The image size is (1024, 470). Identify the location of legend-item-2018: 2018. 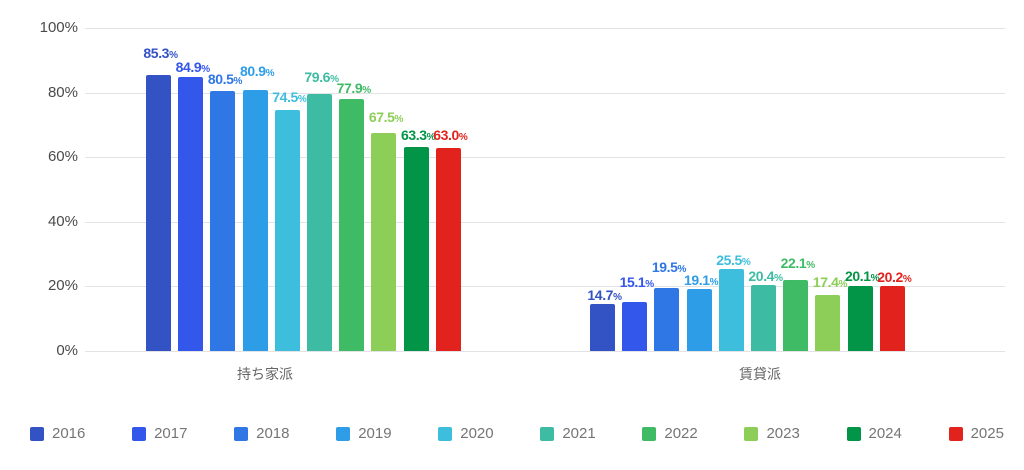
(262, 433).